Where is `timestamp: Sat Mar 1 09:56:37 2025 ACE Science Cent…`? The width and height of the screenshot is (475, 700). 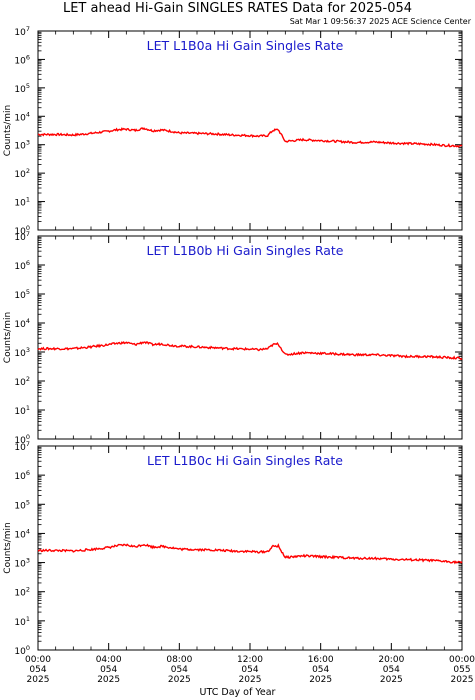
timestamp: Sat Mar 1 09:56:37 2025 ACE Science Cent… is located at coordinates (380, 21).